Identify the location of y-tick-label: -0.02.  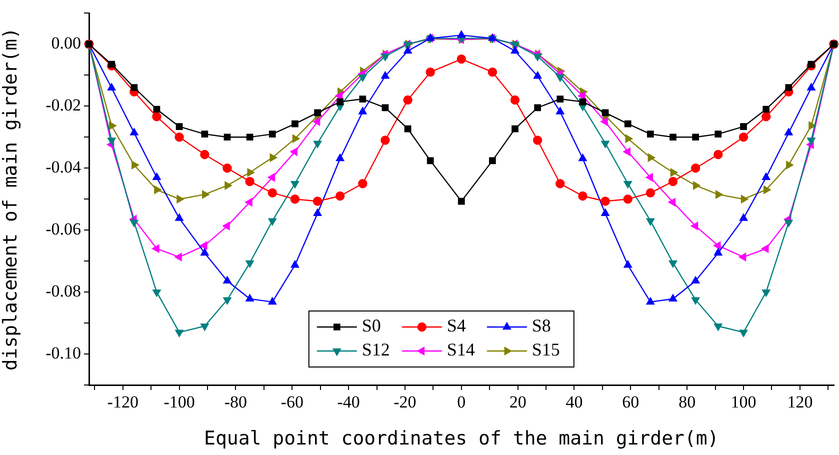
(63, 105).